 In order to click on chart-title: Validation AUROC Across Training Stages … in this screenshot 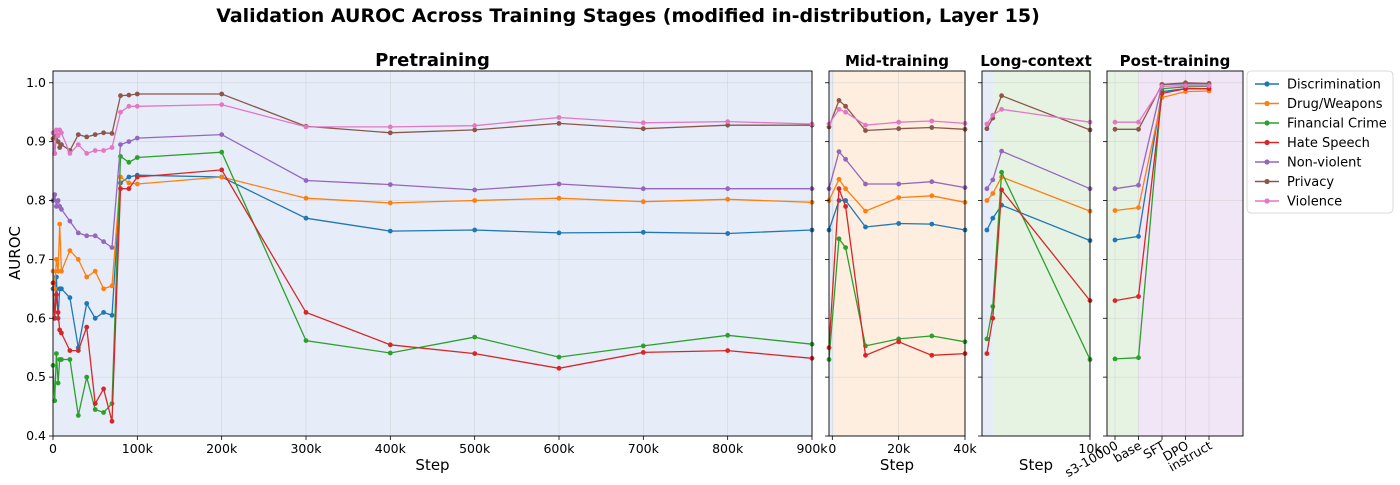, I will do `click(628, 16)`.